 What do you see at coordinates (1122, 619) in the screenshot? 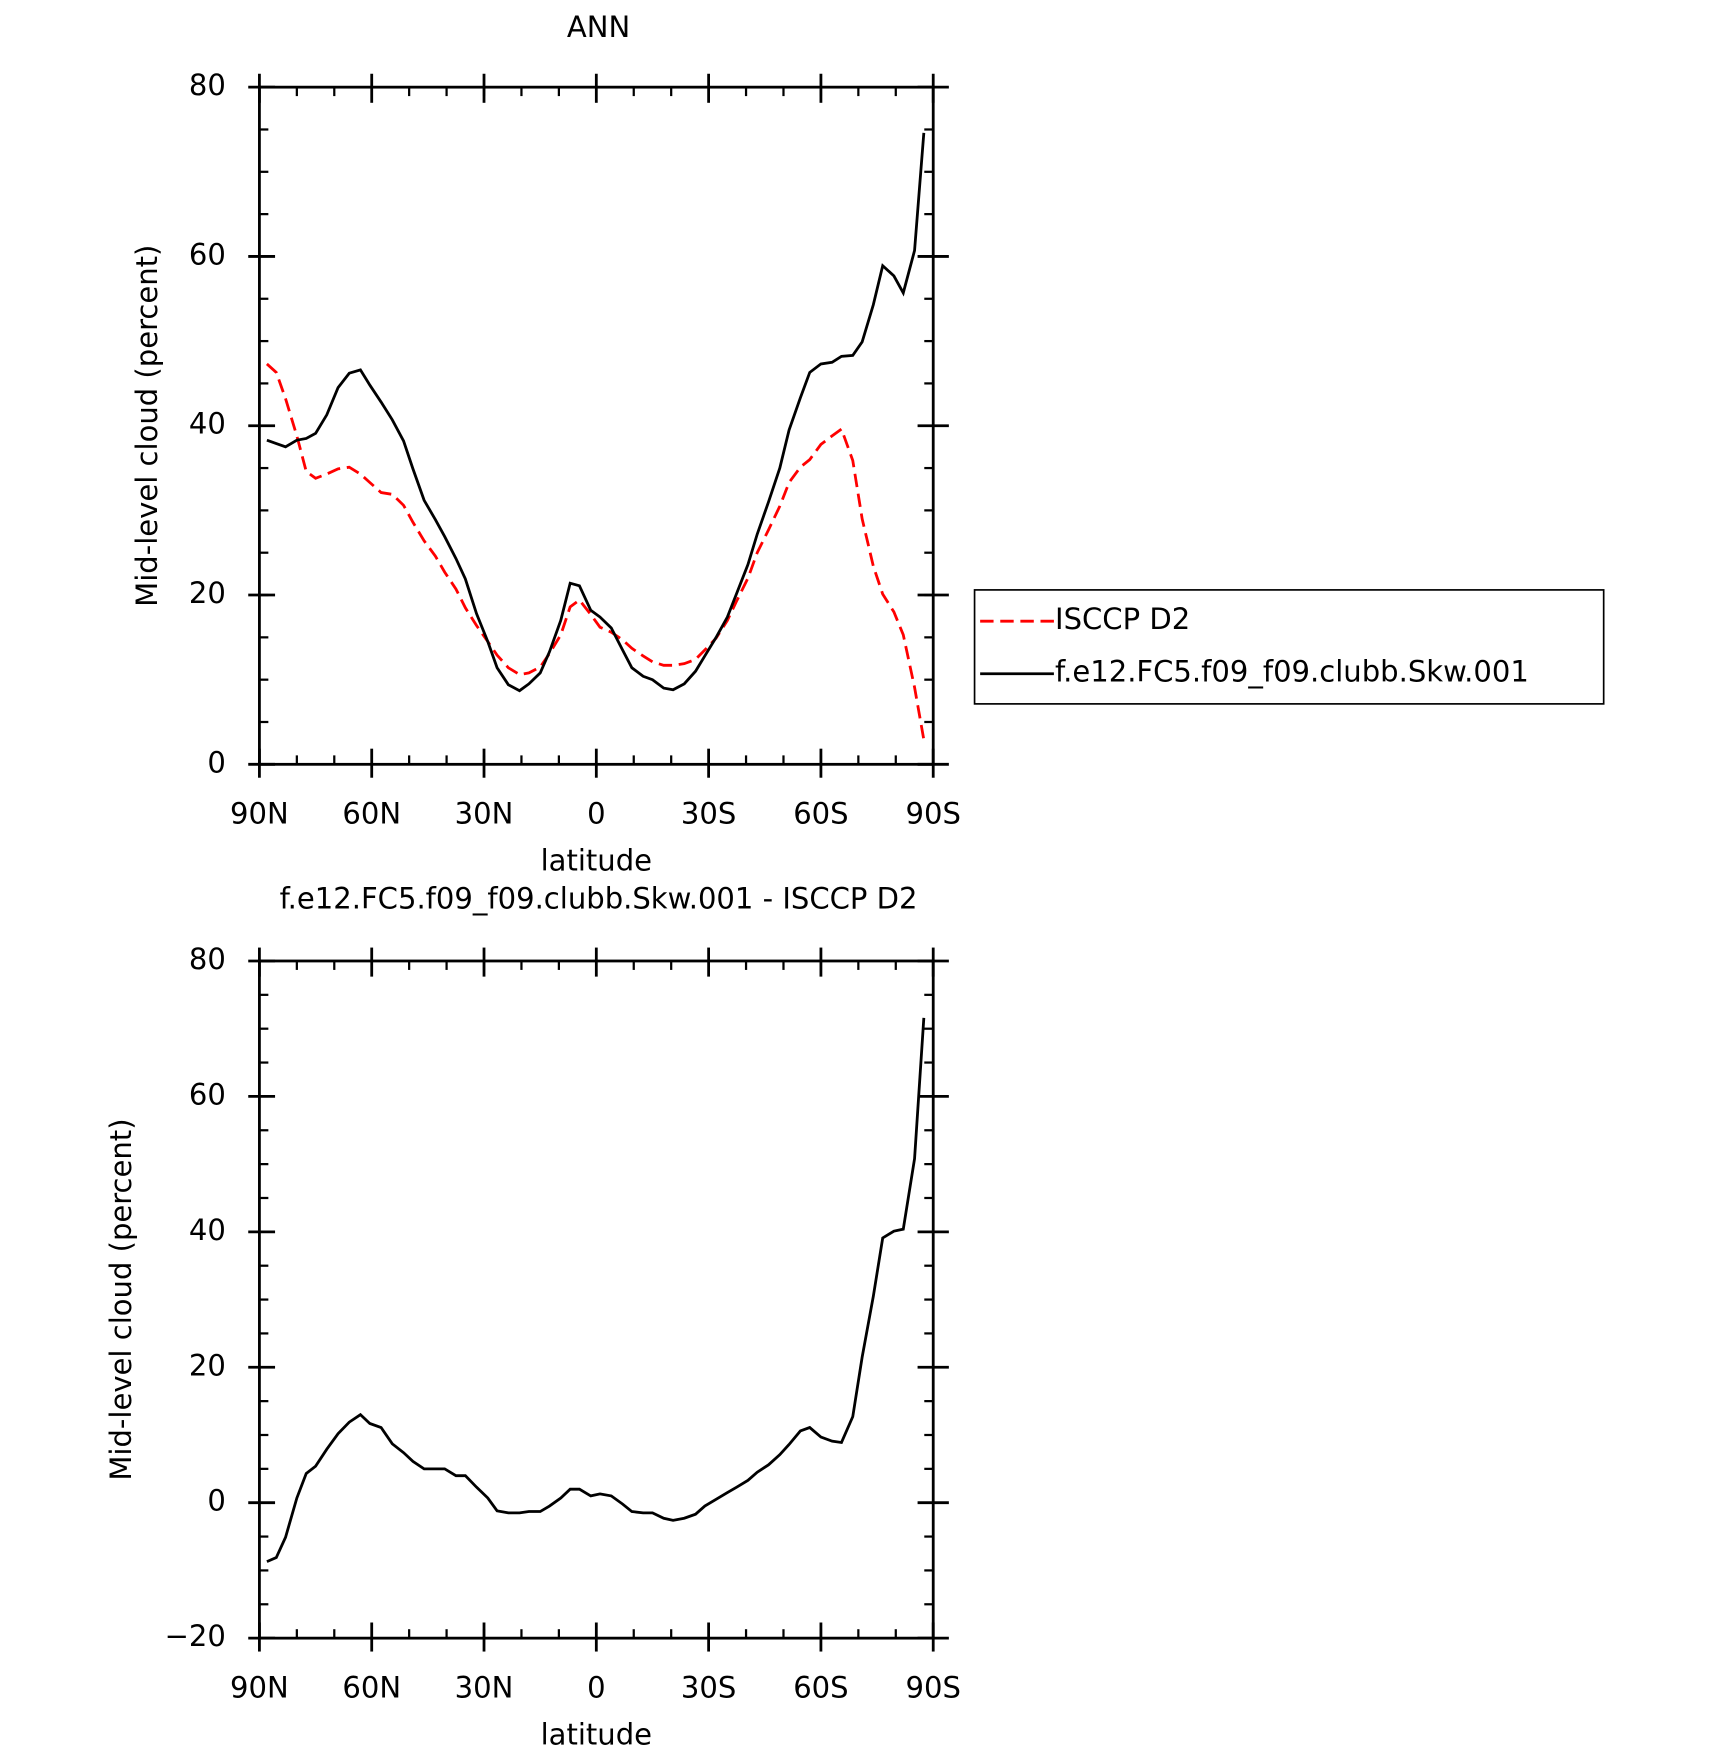
I see `legend-label: ISCCP D2` at bounding box center [1122, 619].